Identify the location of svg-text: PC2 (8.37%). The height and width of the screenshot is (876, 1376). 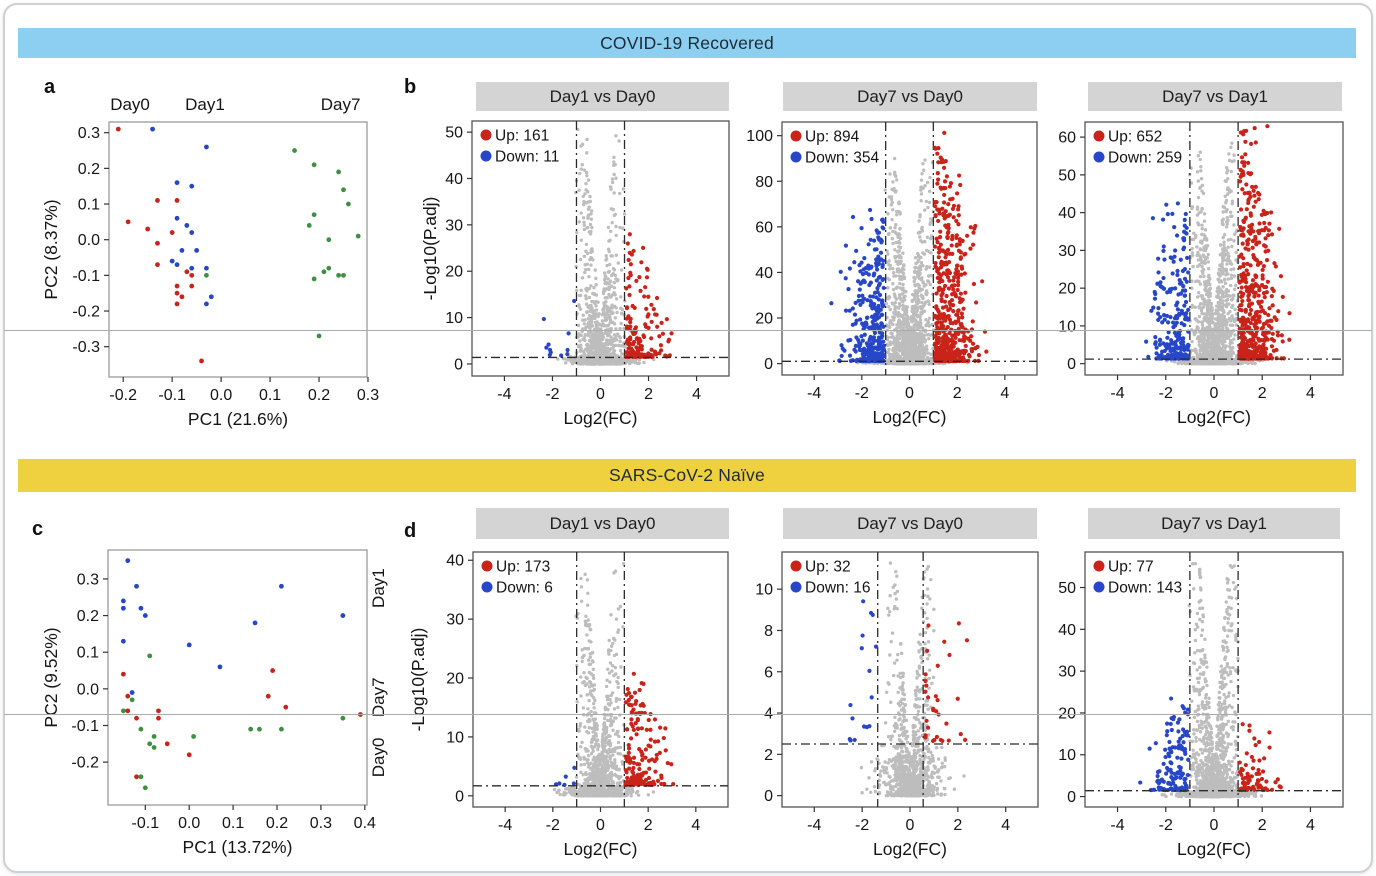
(51, 249).